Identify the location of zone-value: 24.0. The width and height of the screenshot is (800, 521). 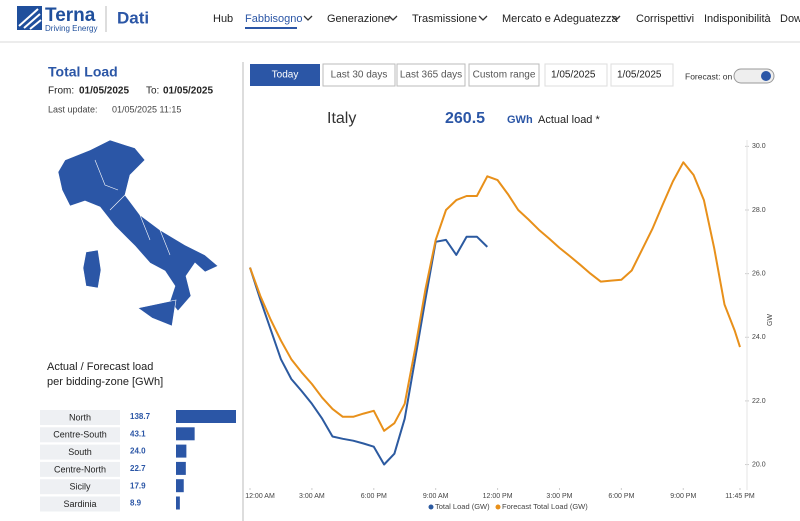
(138, 451).